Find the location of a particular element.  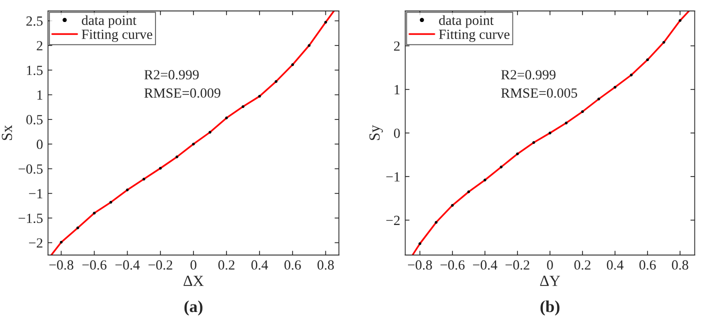

x-axis-title: ΔX is located at coordinates (194, 281).